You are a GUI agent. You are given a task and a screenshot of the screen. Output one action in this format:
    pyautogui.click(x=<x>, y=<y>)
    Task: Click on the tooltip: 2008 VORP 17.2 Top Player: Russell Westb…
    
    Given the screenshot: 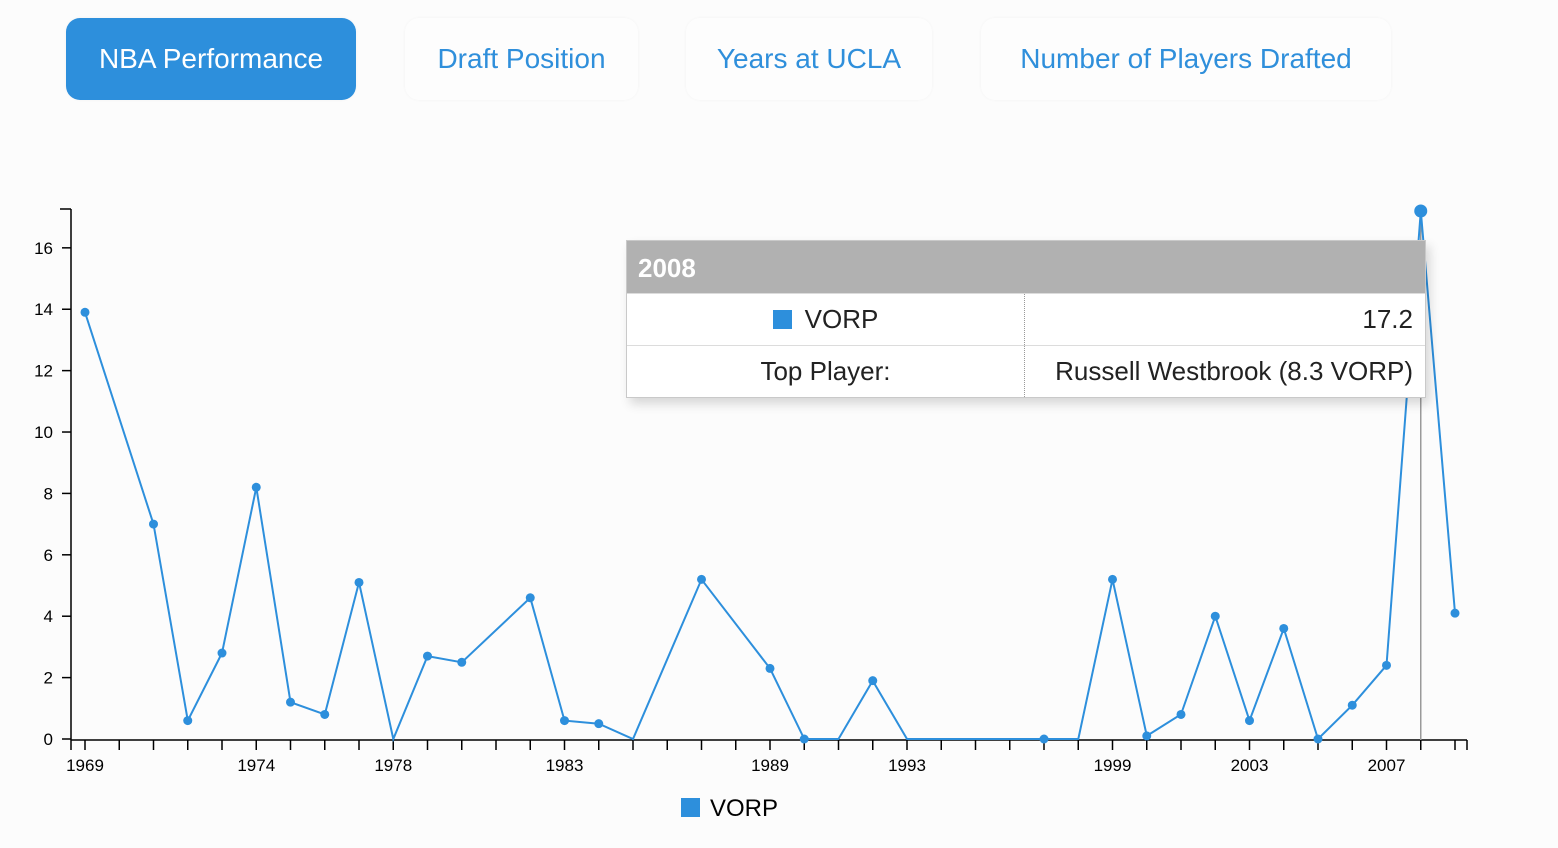 What is the action you would take?
    pyautogui.click(x=1026, y=319)
    